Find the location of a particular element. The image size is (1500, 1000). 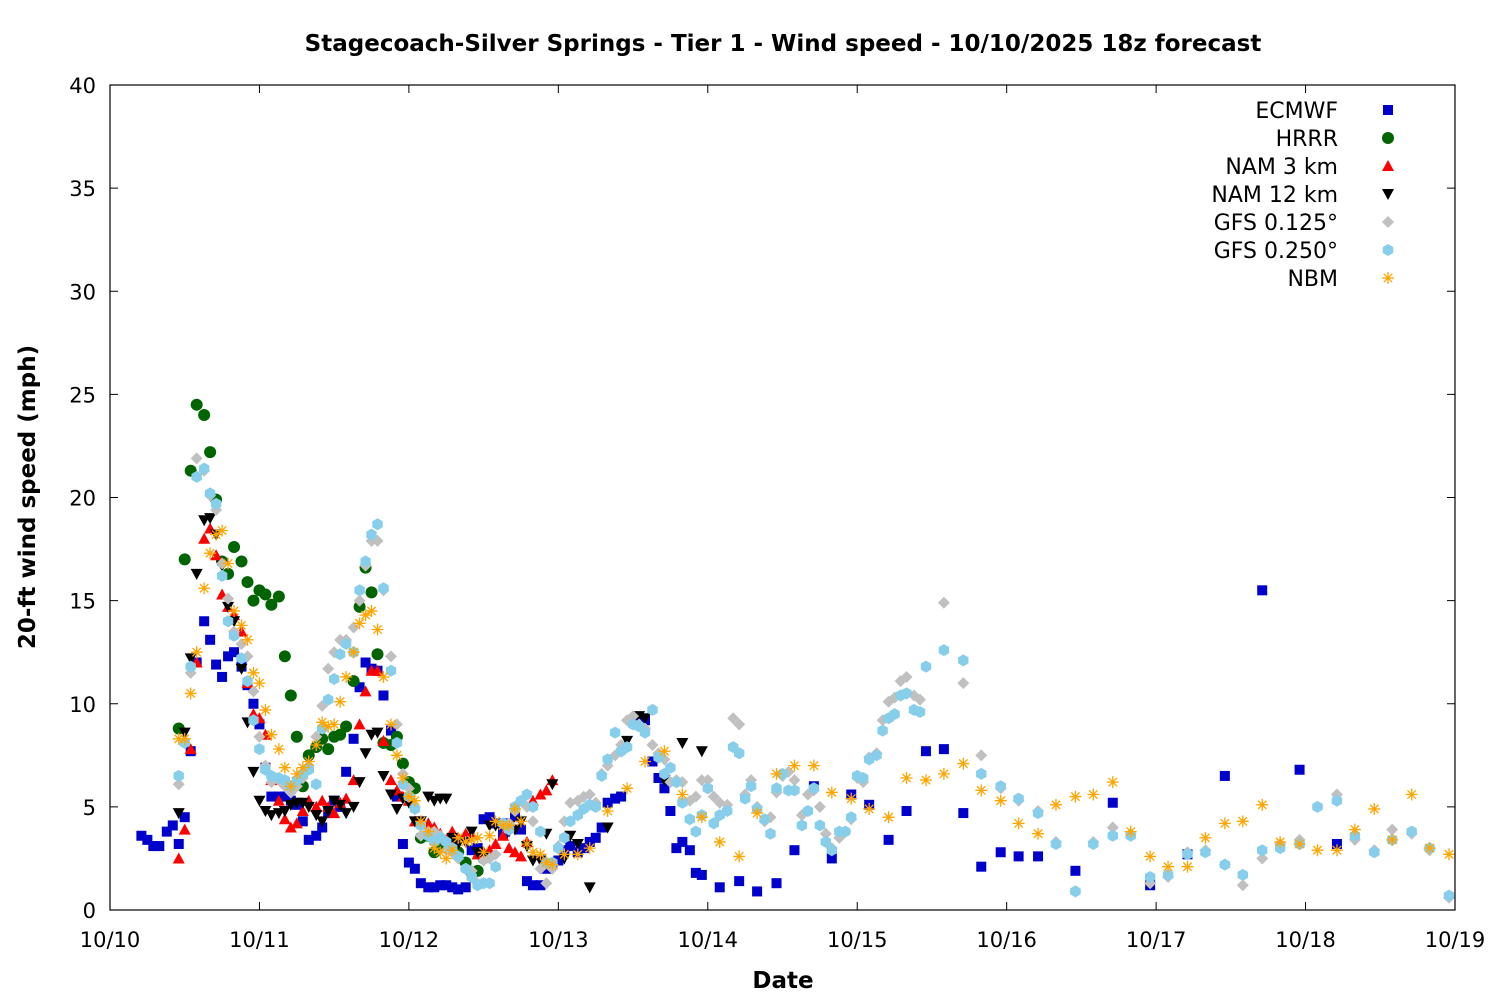

legend-label: NAM 3 km is located at coordinates (1281, 167).